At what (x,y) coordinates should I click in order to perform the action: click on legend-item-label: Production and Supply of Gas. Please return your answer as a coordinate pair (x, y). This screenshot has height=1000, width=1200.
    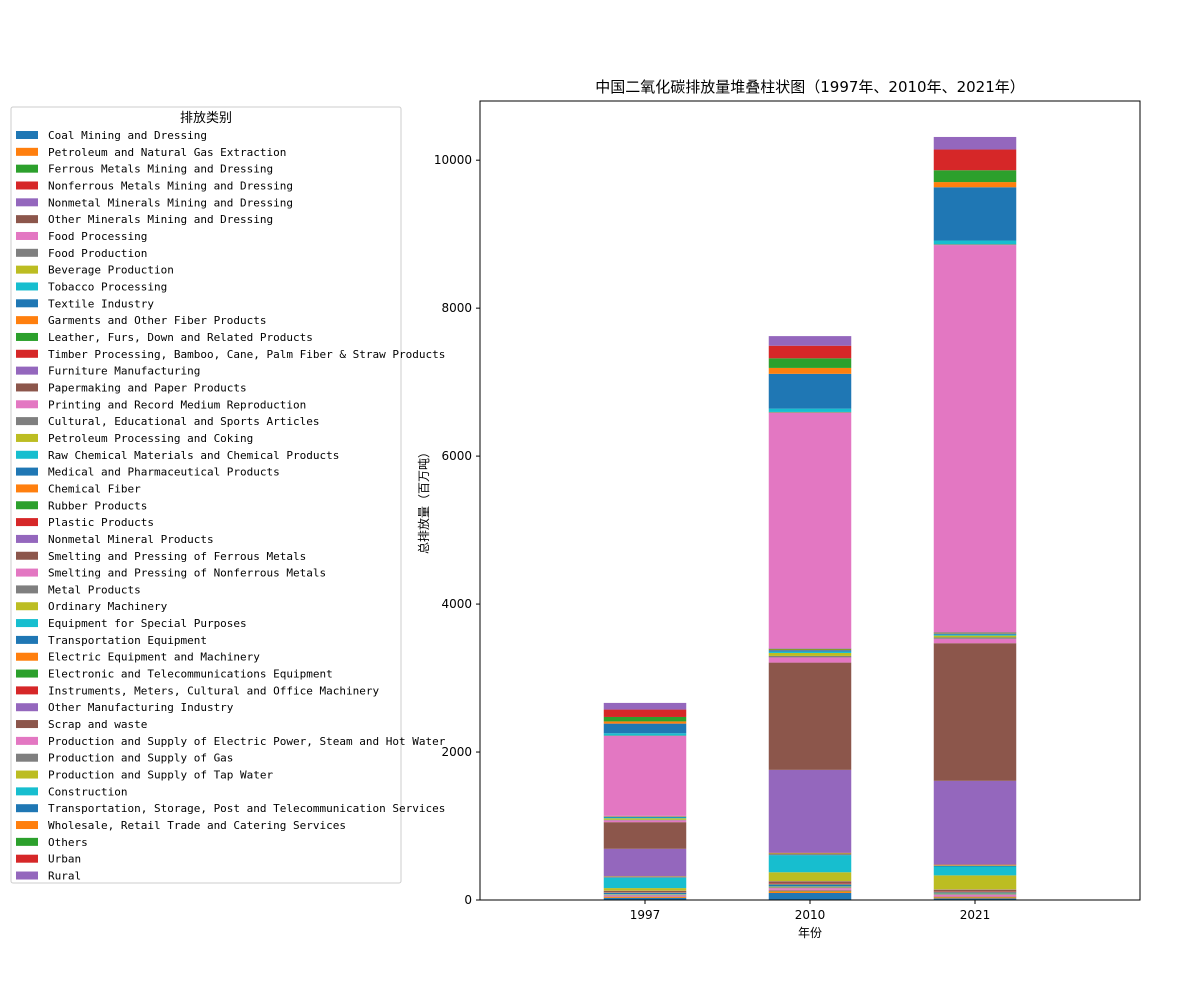
    Looking at the image, I should click on (140, 758).